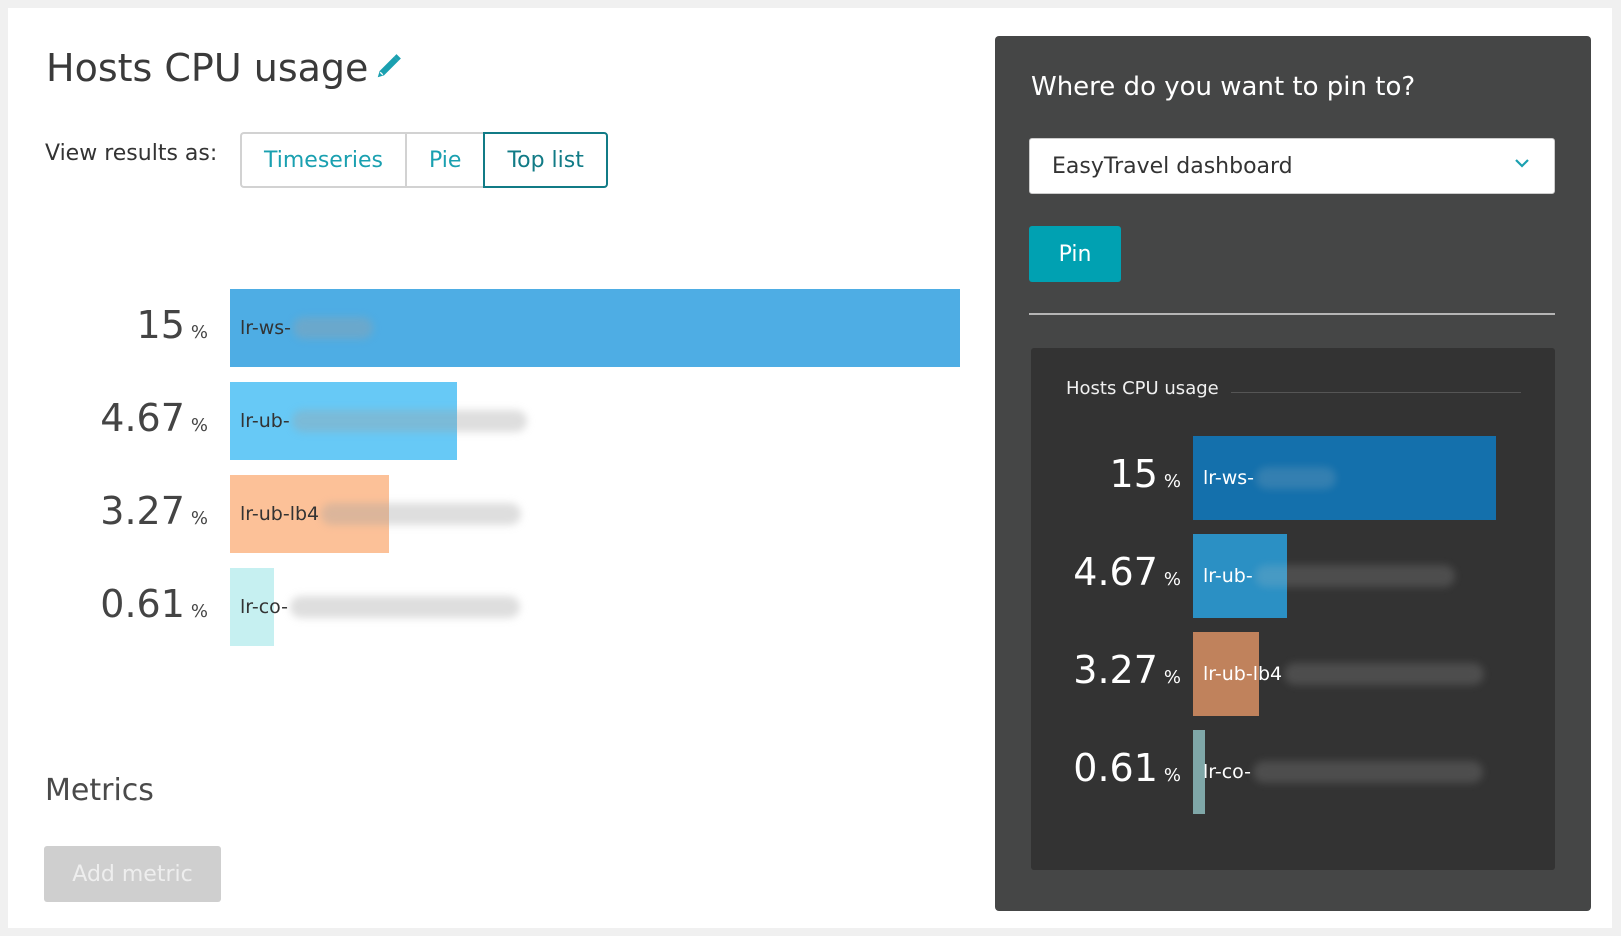 The image size is (1621, 936). What do you see at coordinates (142, 604) in the screenshot?
I see `value-number: 0.61` at bounding box center [142, 604].